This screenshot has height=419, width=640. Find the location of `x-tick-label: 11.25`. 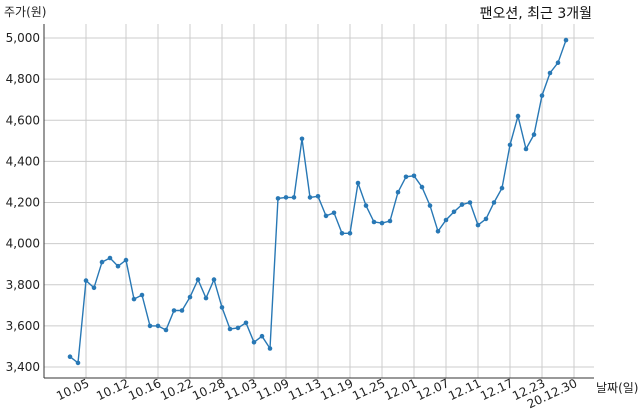

x-tick-label: 11.25 is located at coordinates (368, 389).